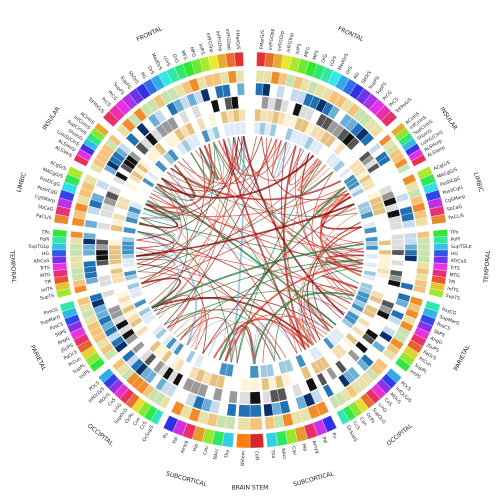  Describe the element at coordinates (448, 119) in the screenshot. I see `lobe-label: INSULAR` at that location.